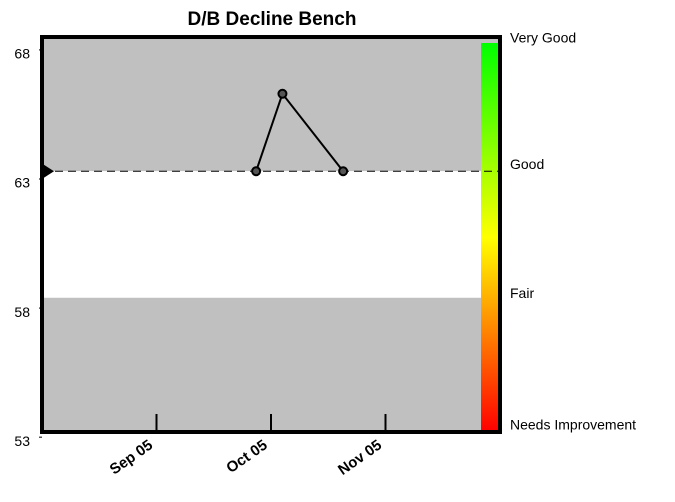 The height and width of the screenshot is (502, 675). Describe the element at coordinates (522, 293) in the screenshot. I see `rating-label: Fair` at that location.